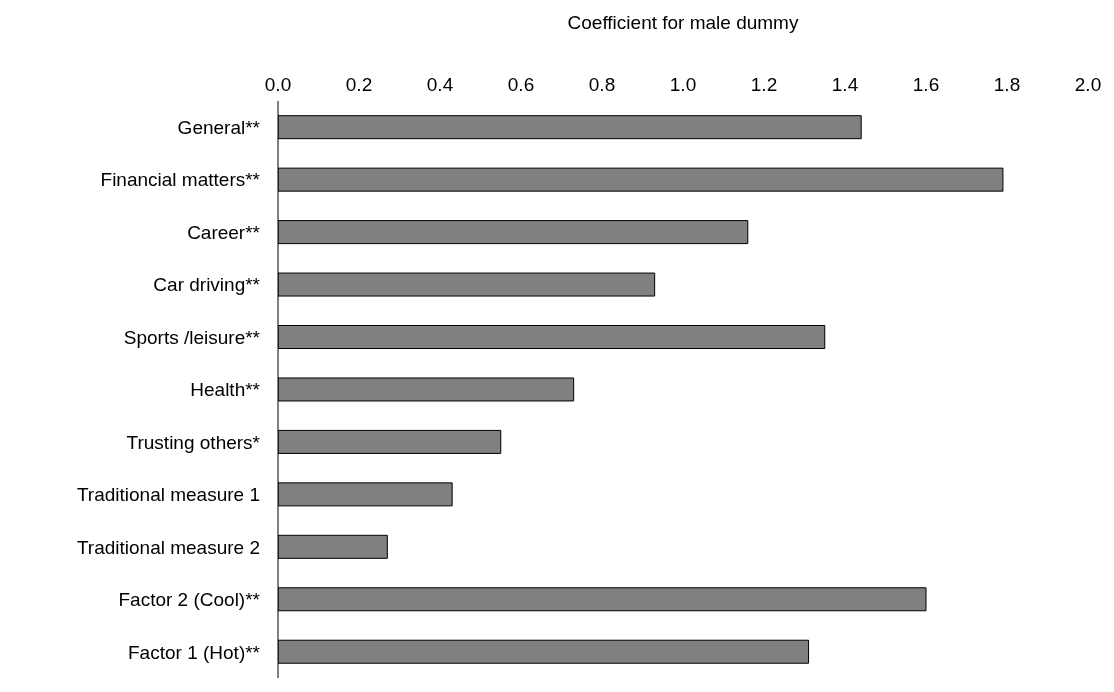 The image size is (1114, 692). Describe the element at coordinates (845, 84) in the screenshot. I see `x-tick-label: 1.4` at that location.